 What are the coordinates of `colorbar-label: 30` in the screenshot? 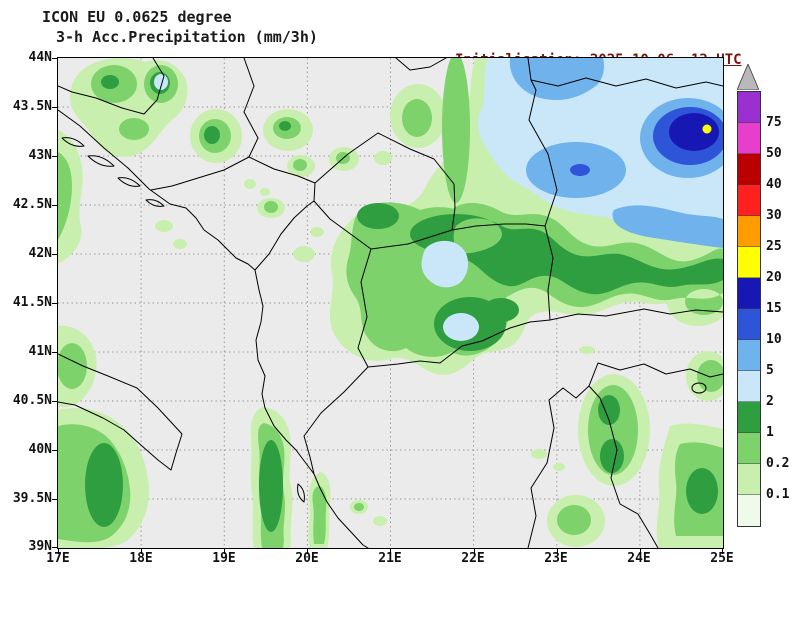 It's located at (774, 215).